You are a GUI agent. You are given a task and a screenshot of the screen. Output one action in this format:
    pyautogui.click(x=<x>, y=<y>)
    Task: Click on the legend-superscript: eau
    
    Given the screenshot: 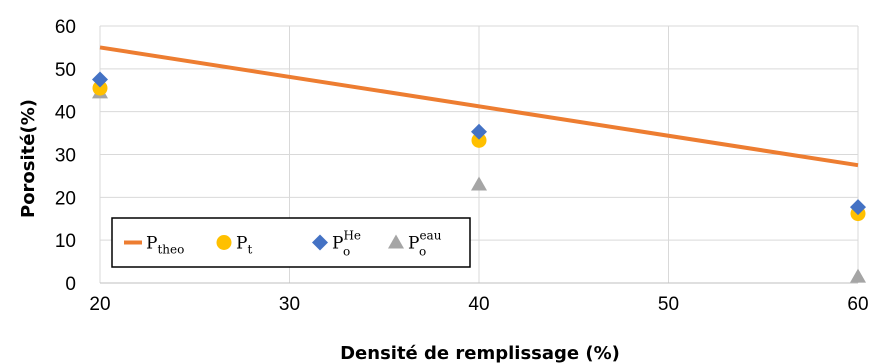 What is the action you would take?
    pyautogui.click(x=430, y=236)
    